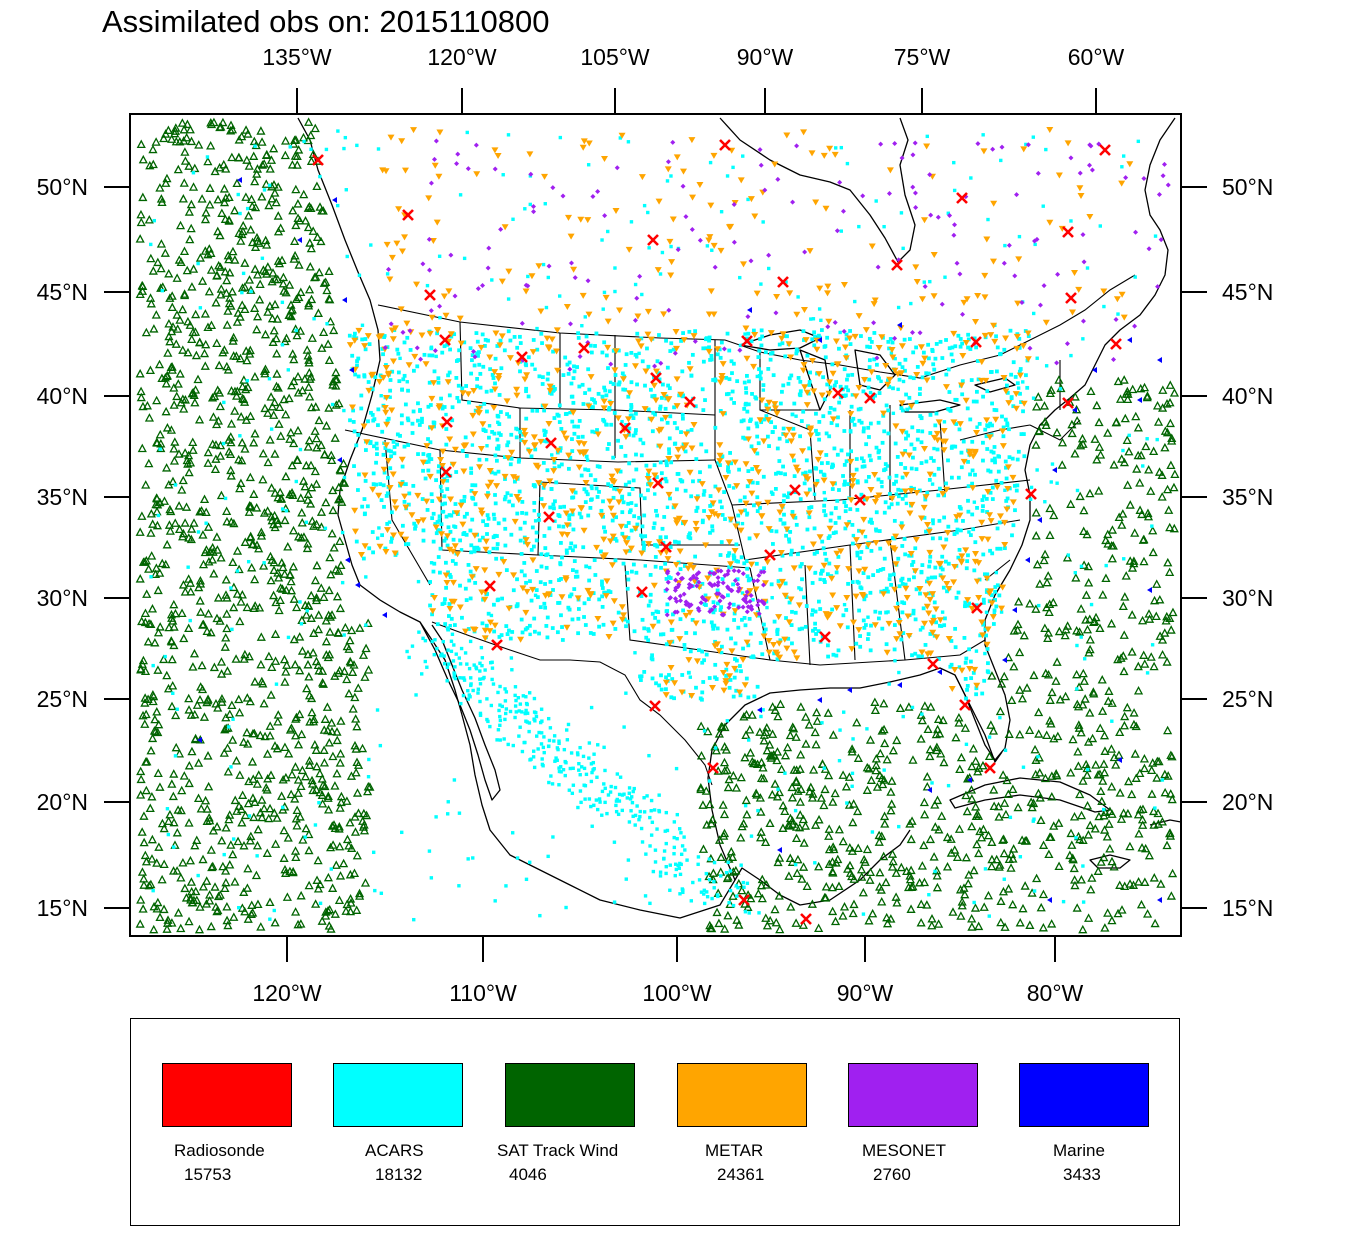  I want to click on left-lat-label: 15°N, so click(62, 908).